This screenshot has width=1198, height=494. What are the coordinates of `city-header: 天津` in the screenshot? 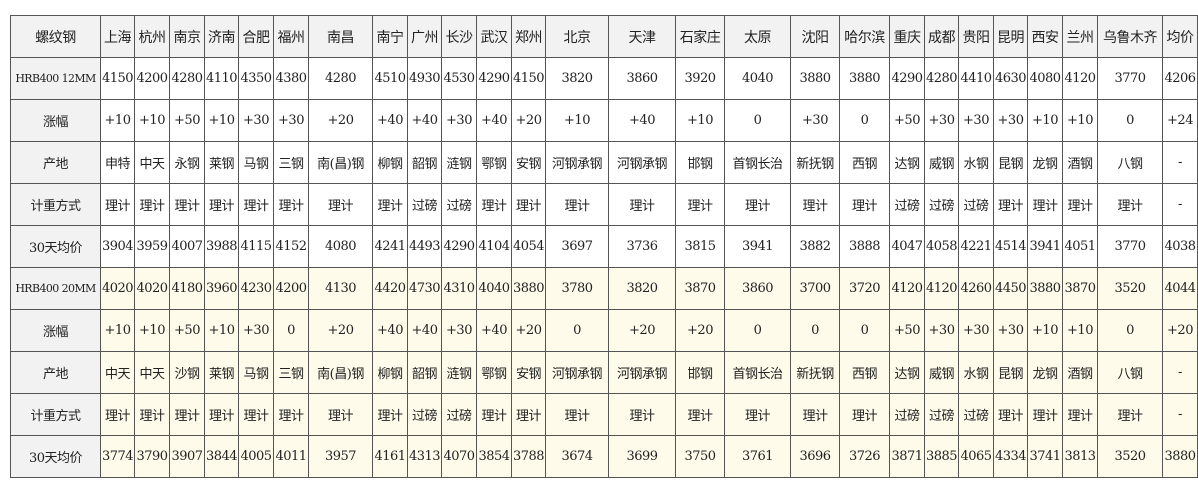 It's located at (642, 36).